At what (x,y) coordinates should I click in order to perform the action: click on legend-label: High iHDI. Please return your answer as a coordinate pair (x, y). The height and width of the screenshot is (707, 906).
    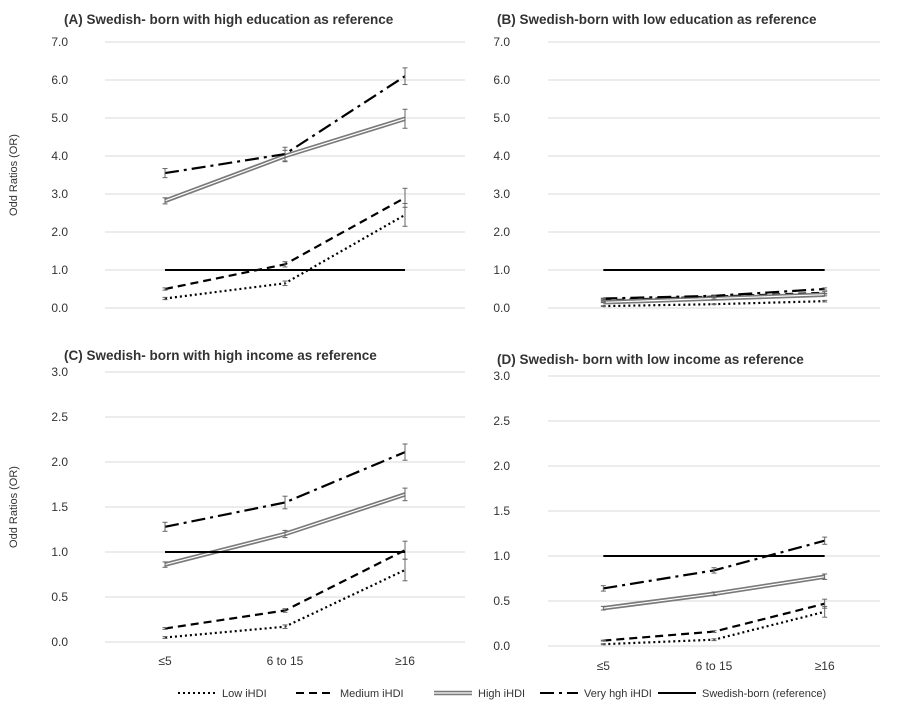
    Looking at the image, I should click on (501, 694).